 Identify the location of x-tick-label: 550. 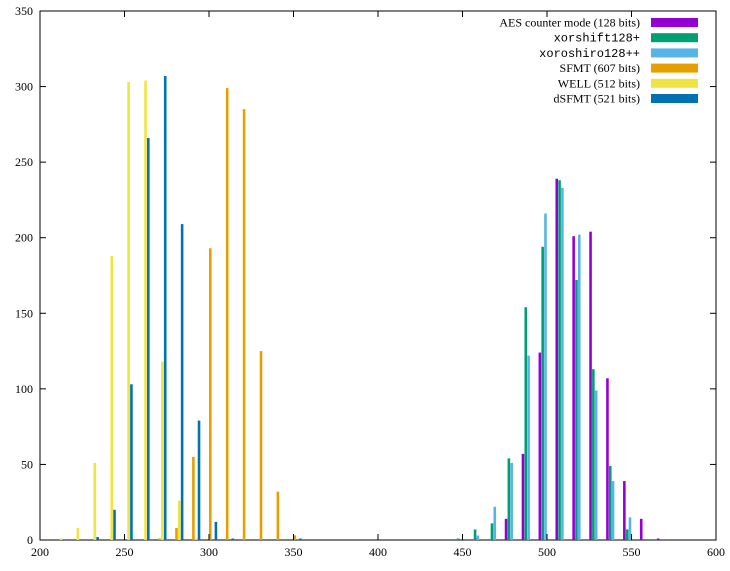
(632, 552).